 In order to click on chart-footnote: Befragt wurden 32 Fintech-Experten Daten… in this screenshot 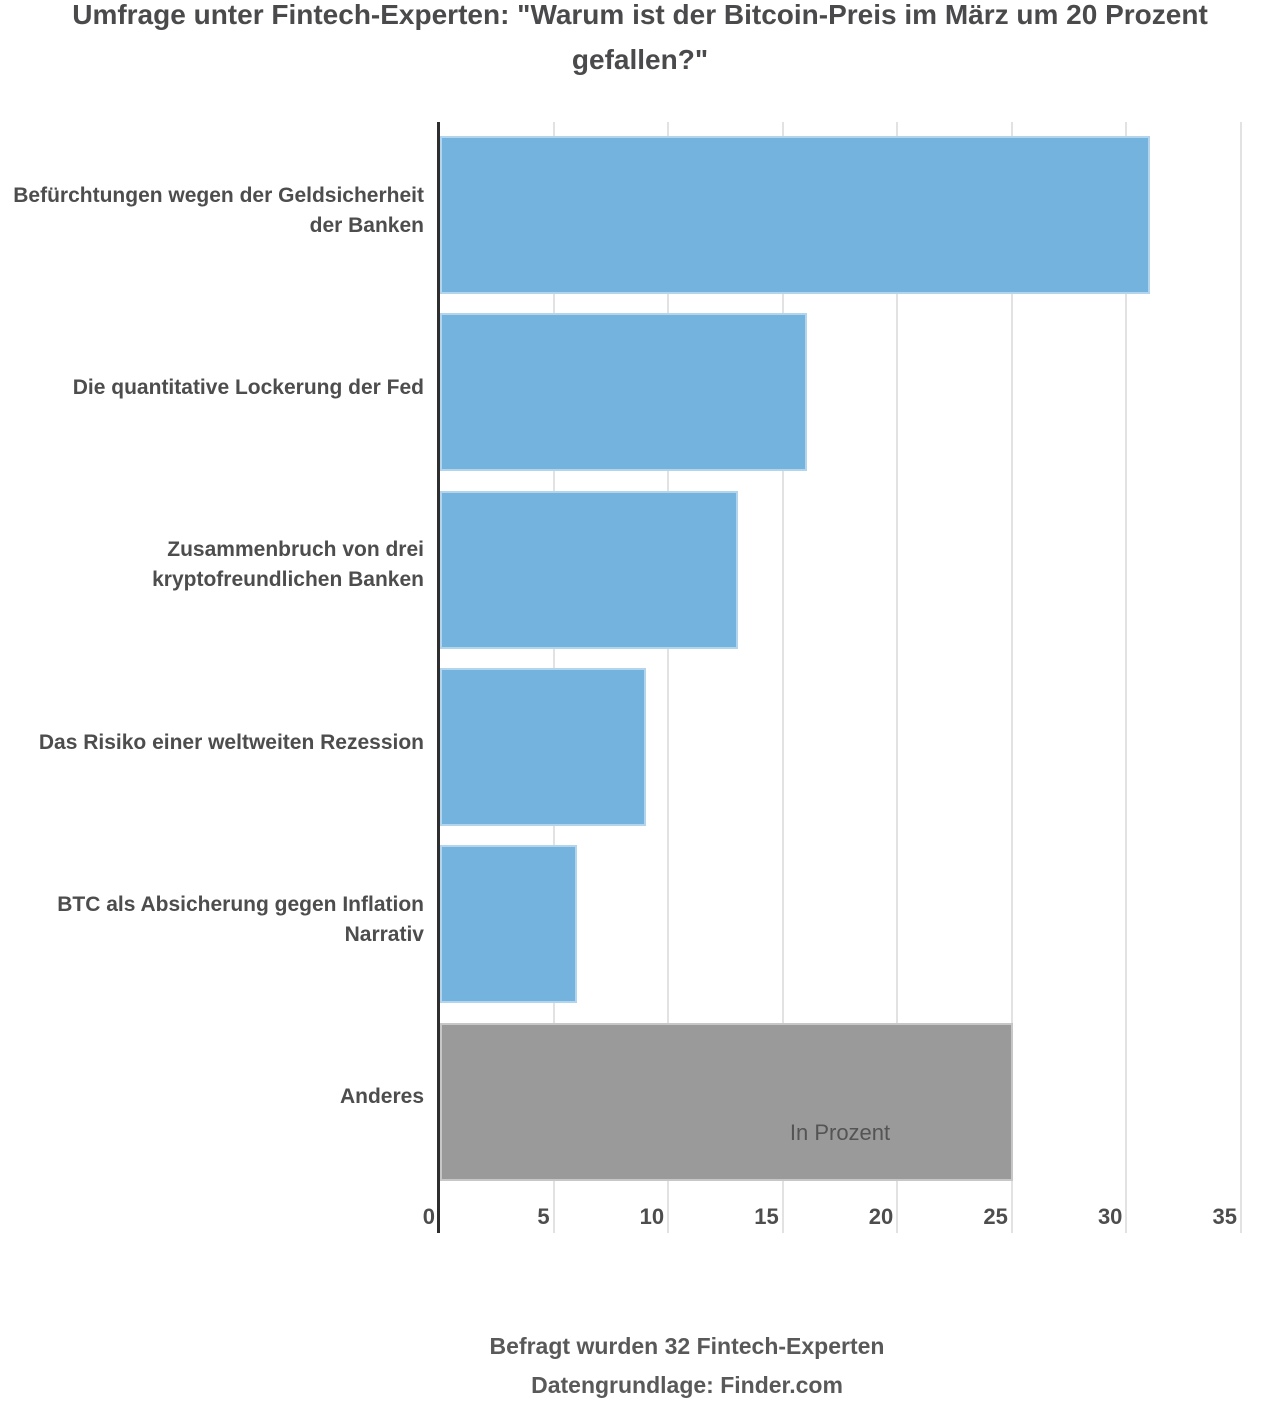, I will do `click(687, 1366)`.